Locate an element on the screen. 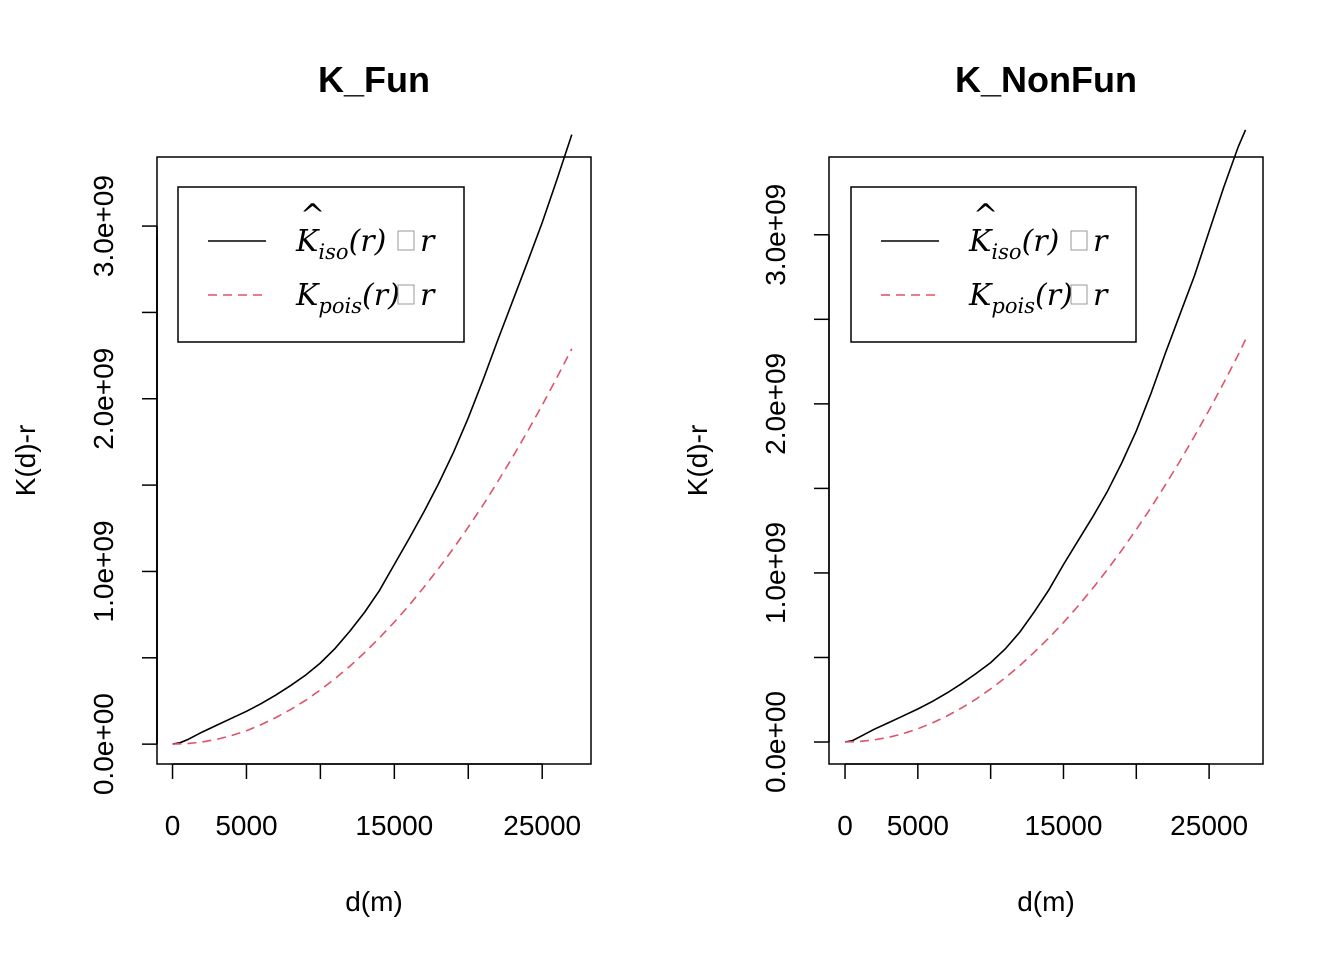 The image size is (1344, 960). chart-title: K_Fun is located at coordinates (374, 79).